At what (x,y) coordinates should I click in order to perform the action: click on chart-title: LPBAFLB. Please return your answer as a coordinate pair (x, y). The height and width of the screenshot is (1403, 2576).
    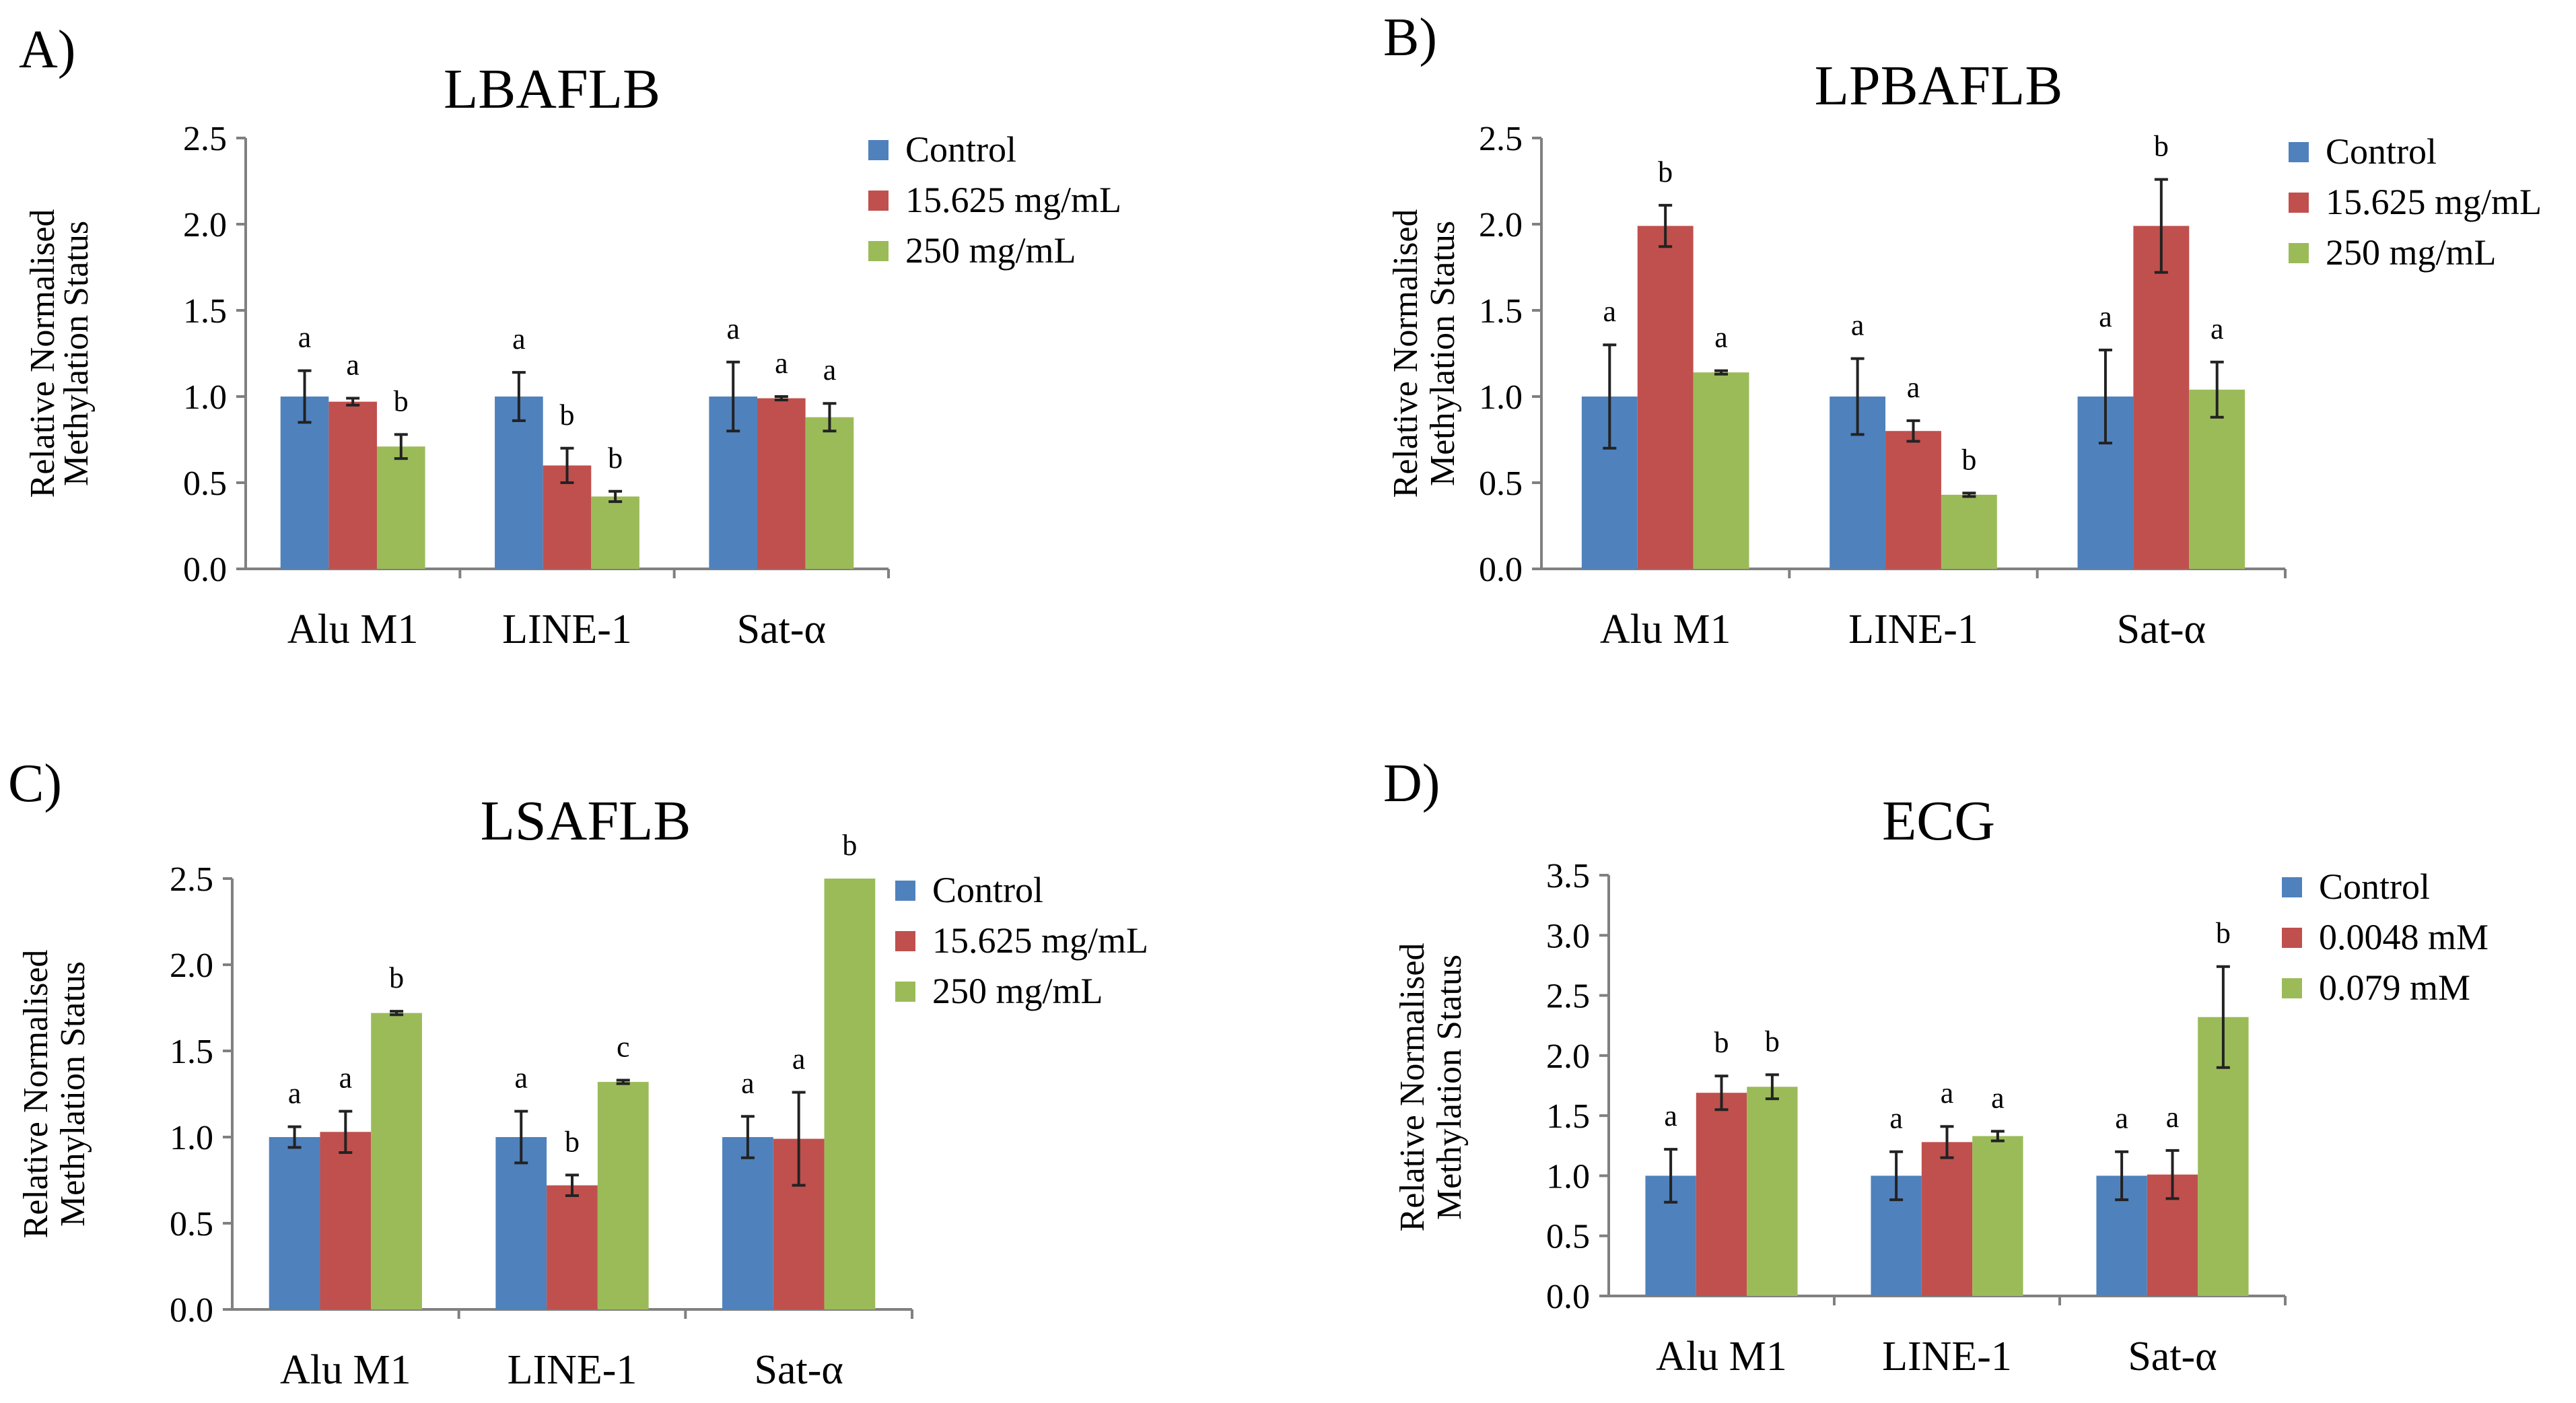
    Looking at the image, I should click on (1939, 86).